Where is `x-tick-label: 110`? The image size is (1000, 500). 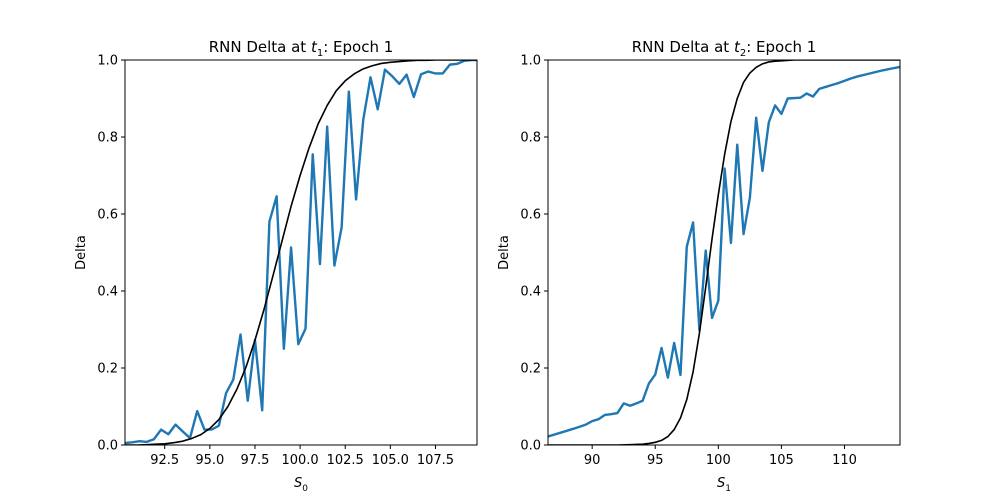
x-tick-label: 110 is located at coordinates (844, 460).